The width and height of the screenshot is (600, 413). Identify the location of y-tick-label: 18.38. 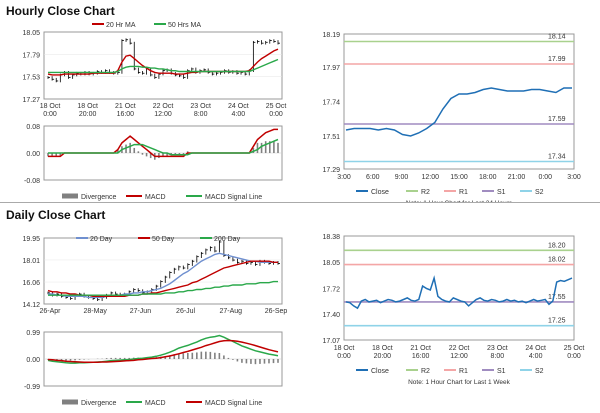
(331, 237).